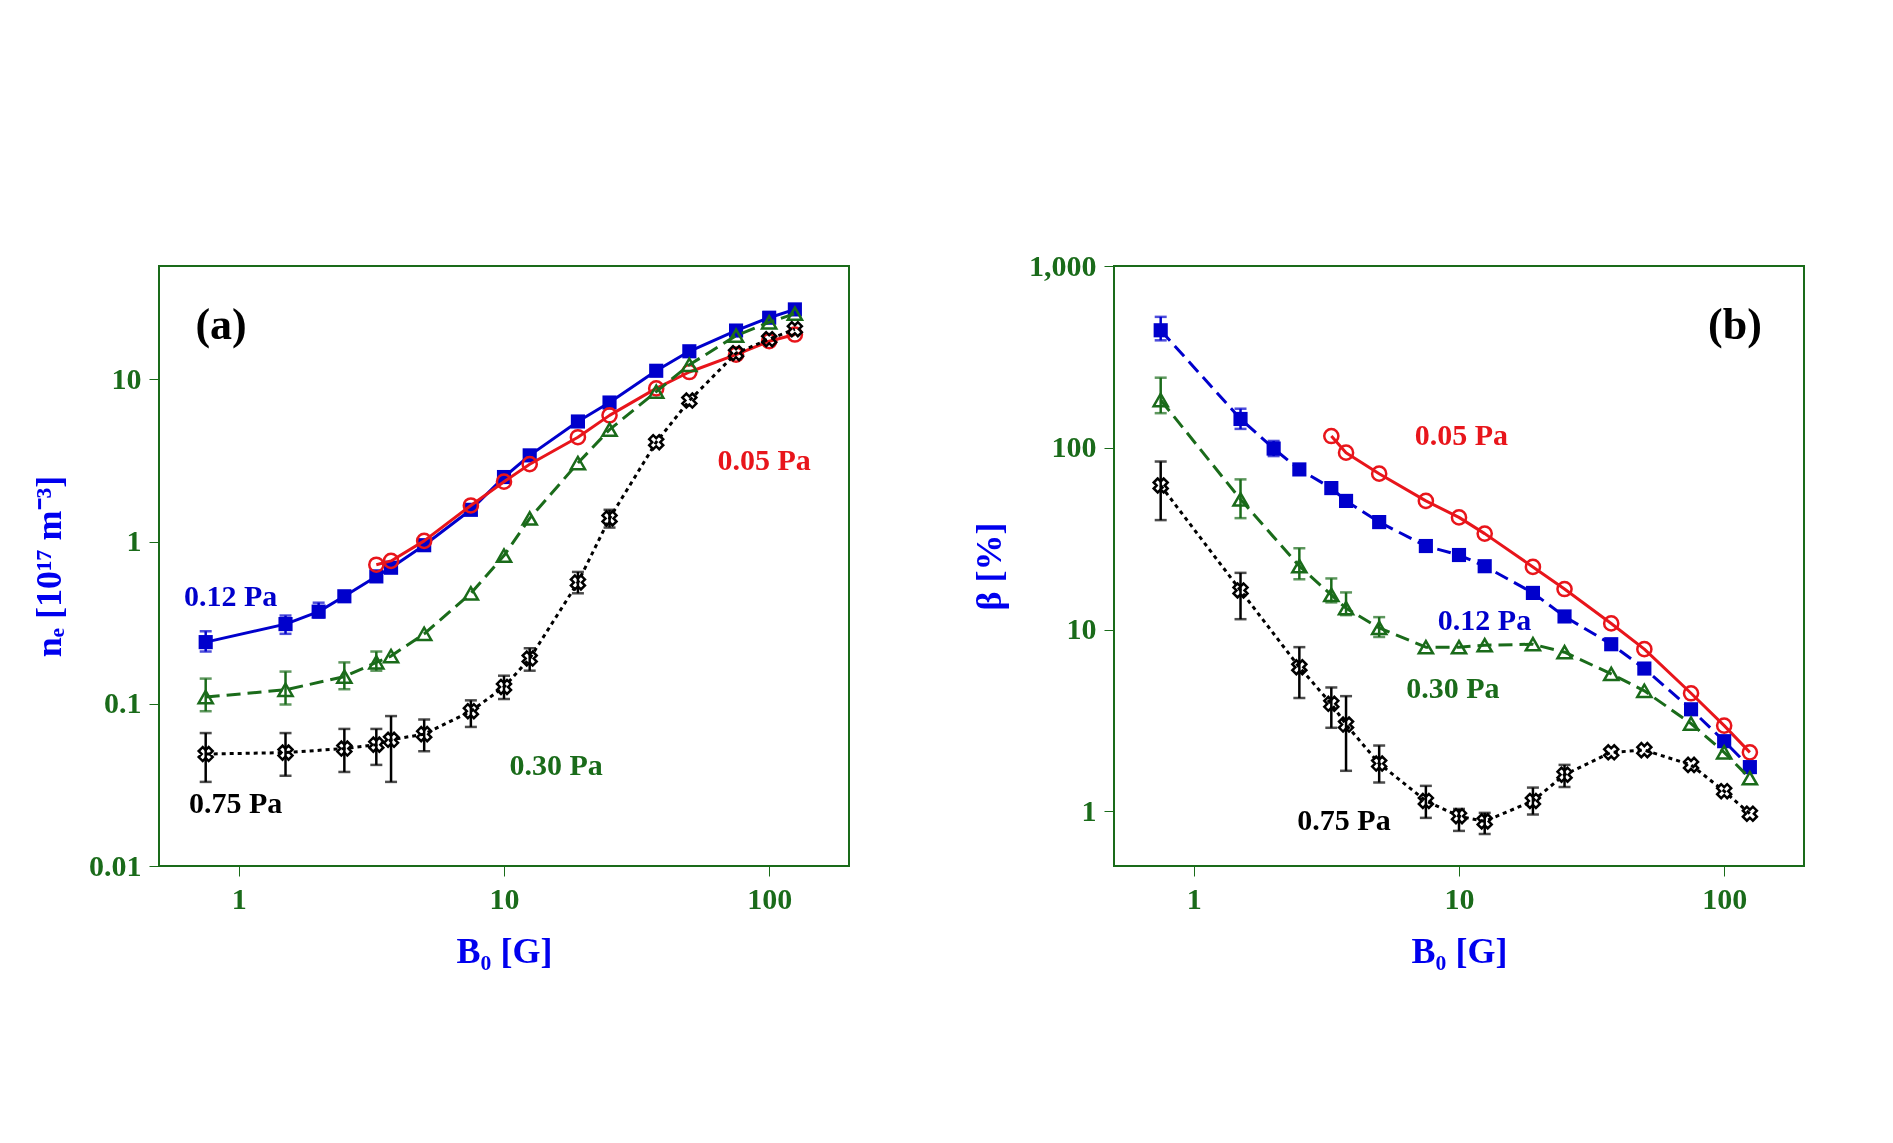 Image resolution: width=1893 pixels, height=1143 pixels. I want to click on text: 0.05 Pa, so click(764, 460).